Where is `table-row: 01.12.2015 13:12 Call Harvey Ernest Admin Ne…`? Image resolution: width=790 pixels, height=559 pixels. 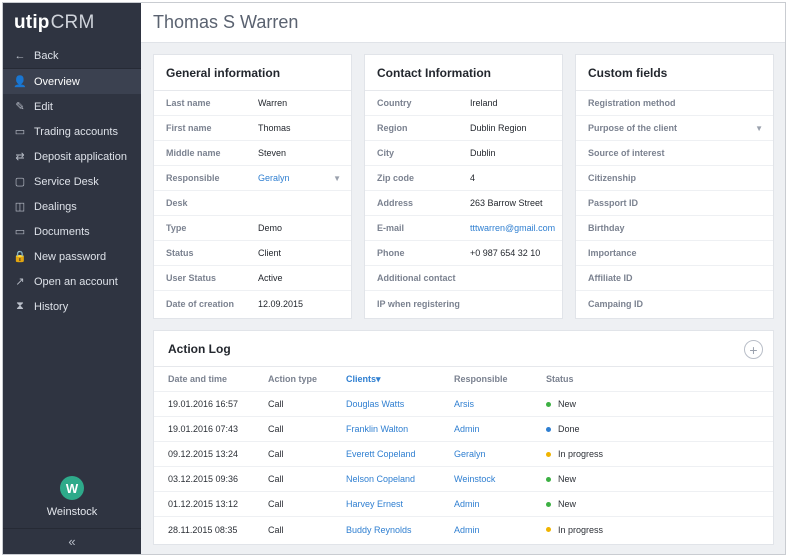
table-row: 01.12.2015 13:12 Call Harvey Ernest Admin Ne… is located at coordinates (463, 504).